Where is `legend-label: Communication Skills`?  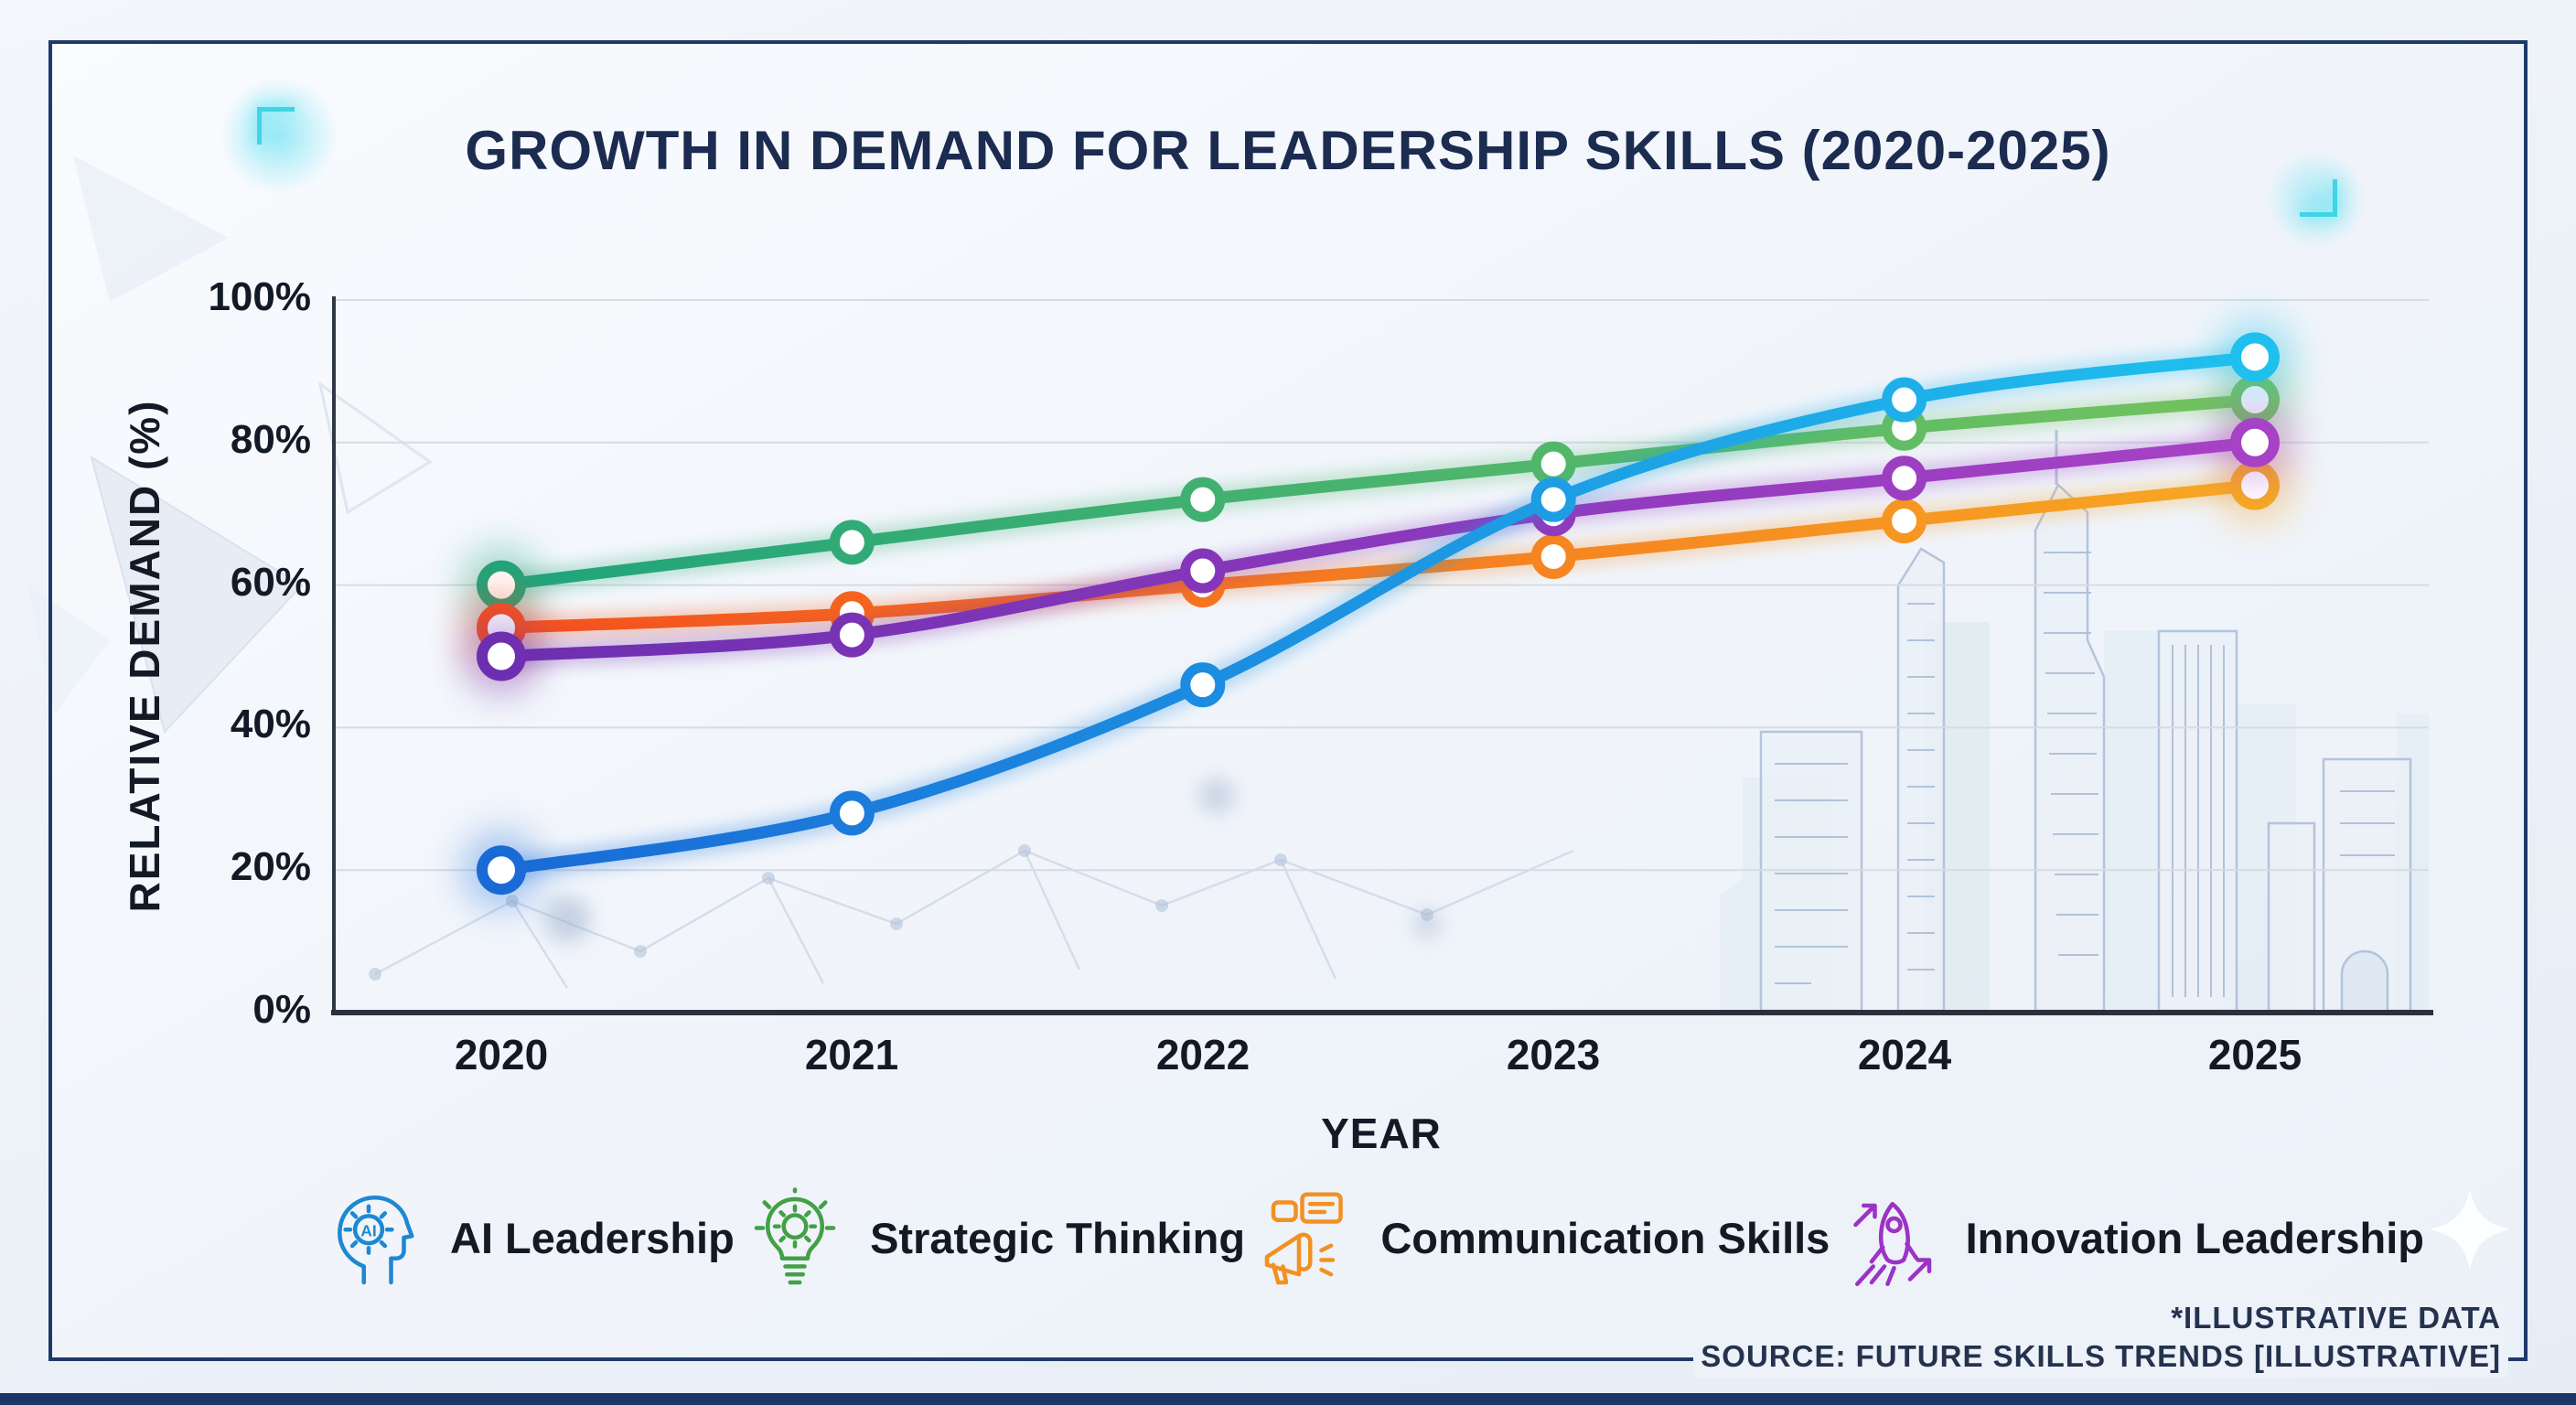
legend-label: Communication Skills is located at coordinates (1605, 1237).